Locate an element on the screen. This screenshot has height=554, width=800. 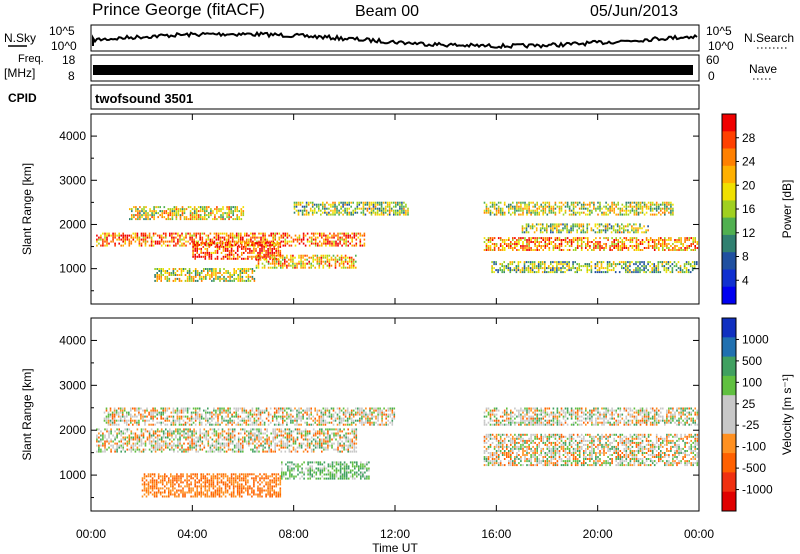
colorbar-tick-label: 24 is located at coordinates (749, 162).